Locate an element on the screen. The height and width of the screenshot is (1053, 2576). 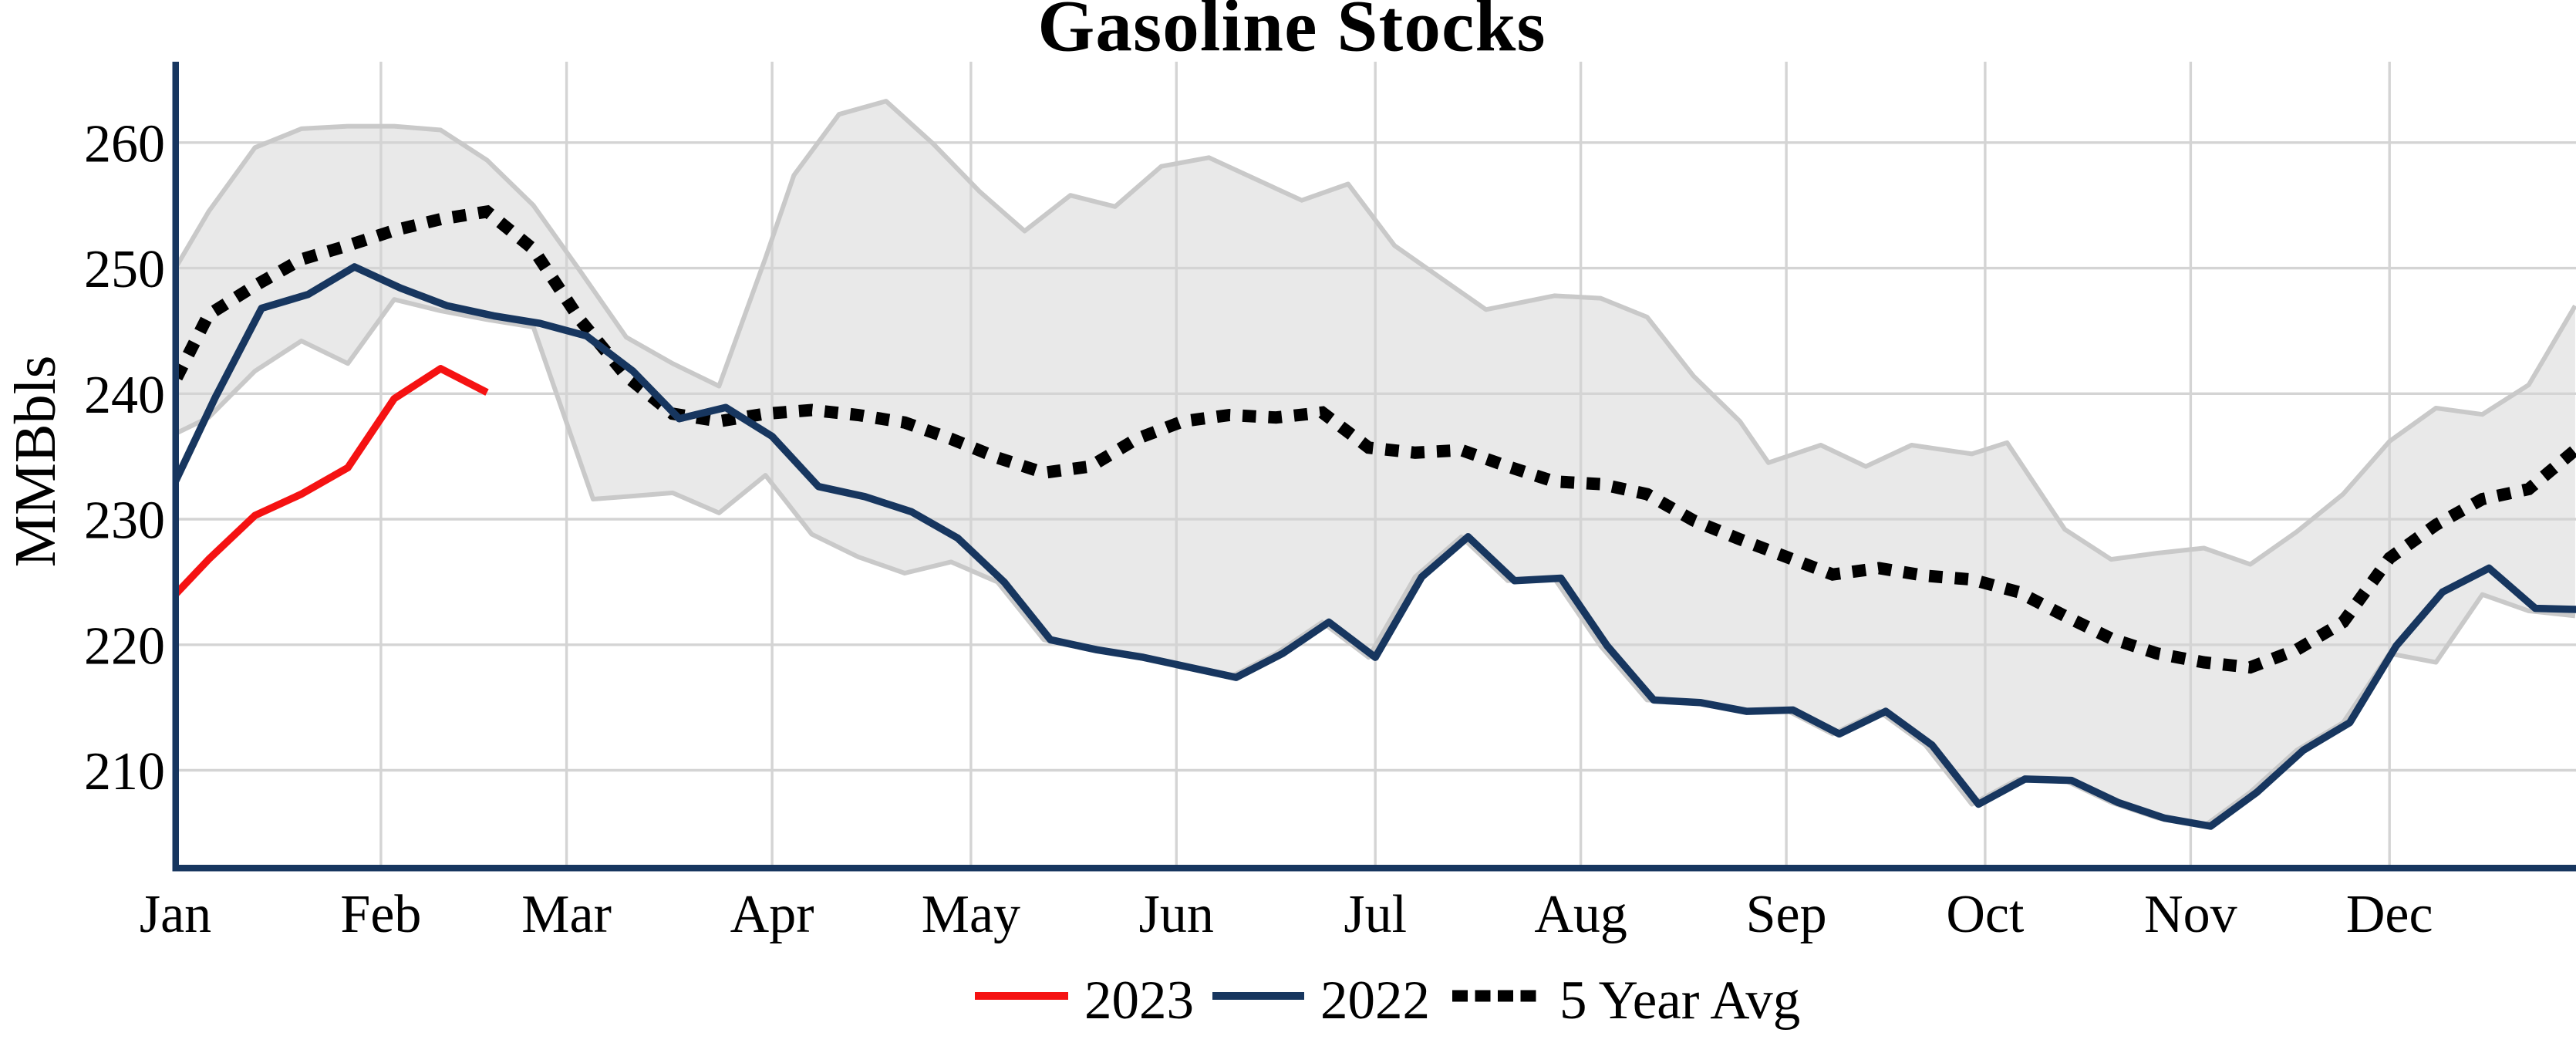
svg-text: 2023 is located at coordinates (1139, 1000).